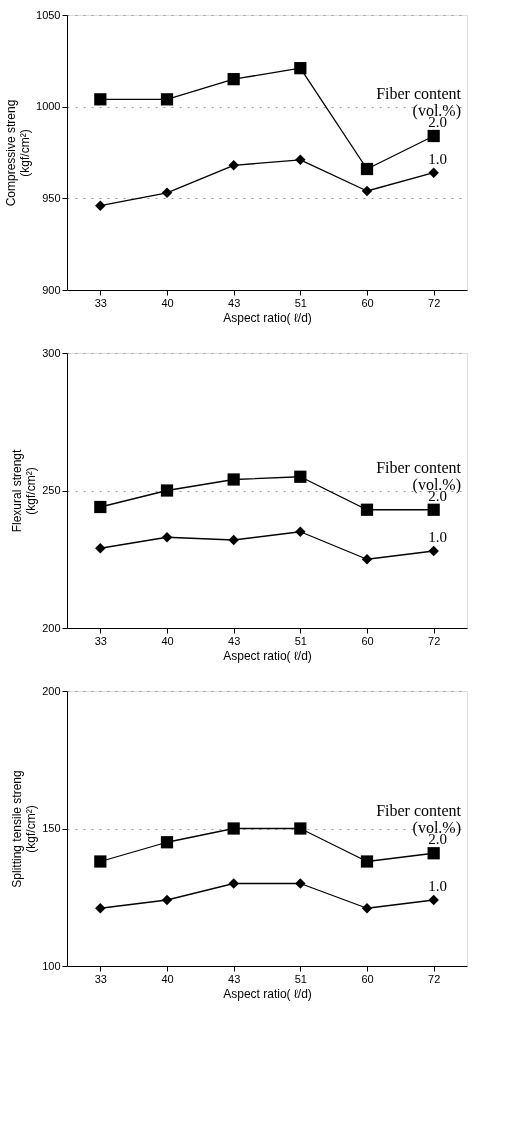  I want to click on y-axis-title: Flexural strengt (kgf/cm²), so click(24, 490).